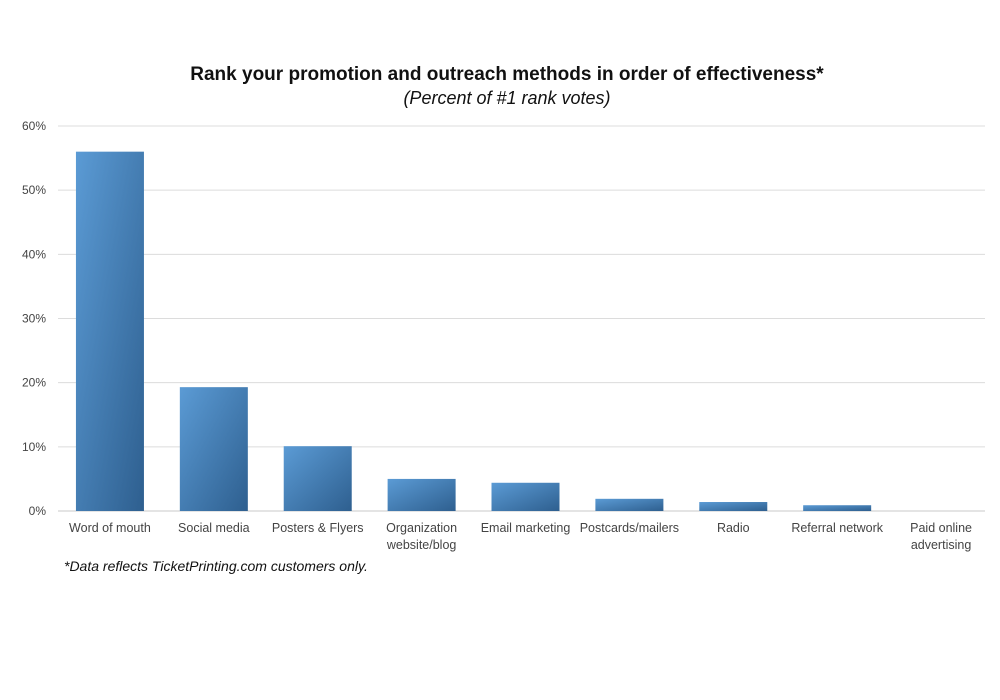  What do you see at coordinates (34, 383) in the screenshot?
I see `y-tick-label: 20%` at bounding box center [34, 383].